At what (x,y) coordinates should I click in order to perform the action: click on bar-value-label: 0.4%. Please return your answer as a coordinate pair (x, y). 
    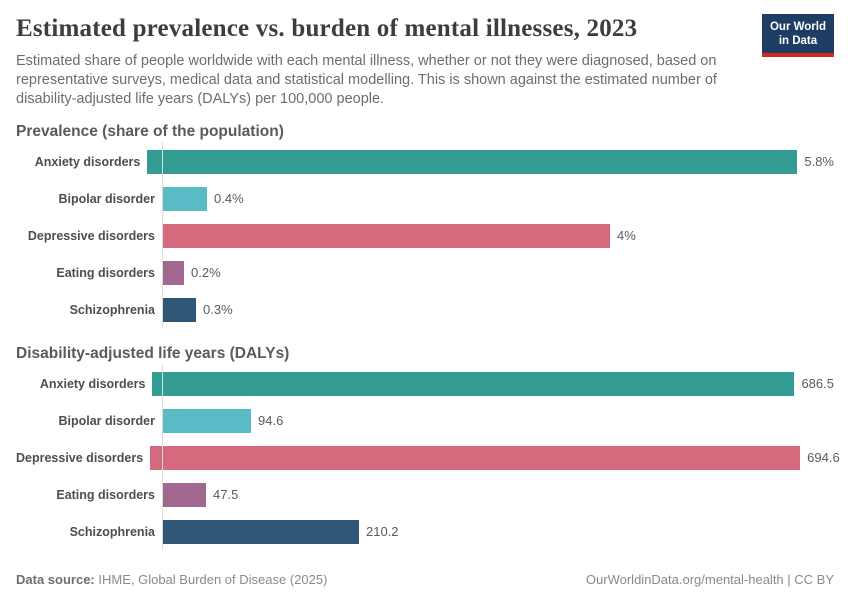
    Looking at the image, I should click on (229, 199).